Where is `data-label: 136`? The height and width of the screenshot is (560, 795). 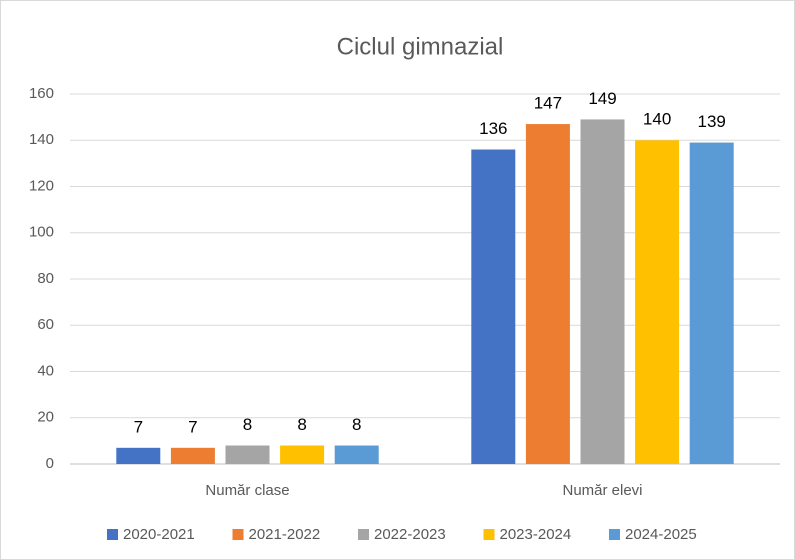
data-label: 136 is located at coordinates (493, 128).